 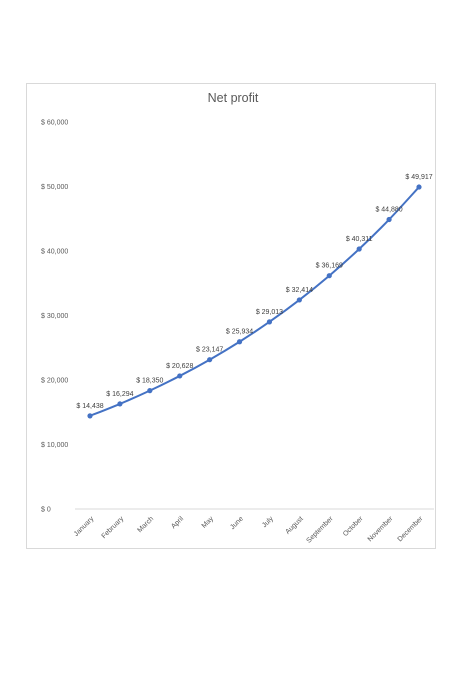 What do you see at coordinates (89, 406) in the screenshot?
I see `data-label: $ 14,438` at bounding box center [89, 406].